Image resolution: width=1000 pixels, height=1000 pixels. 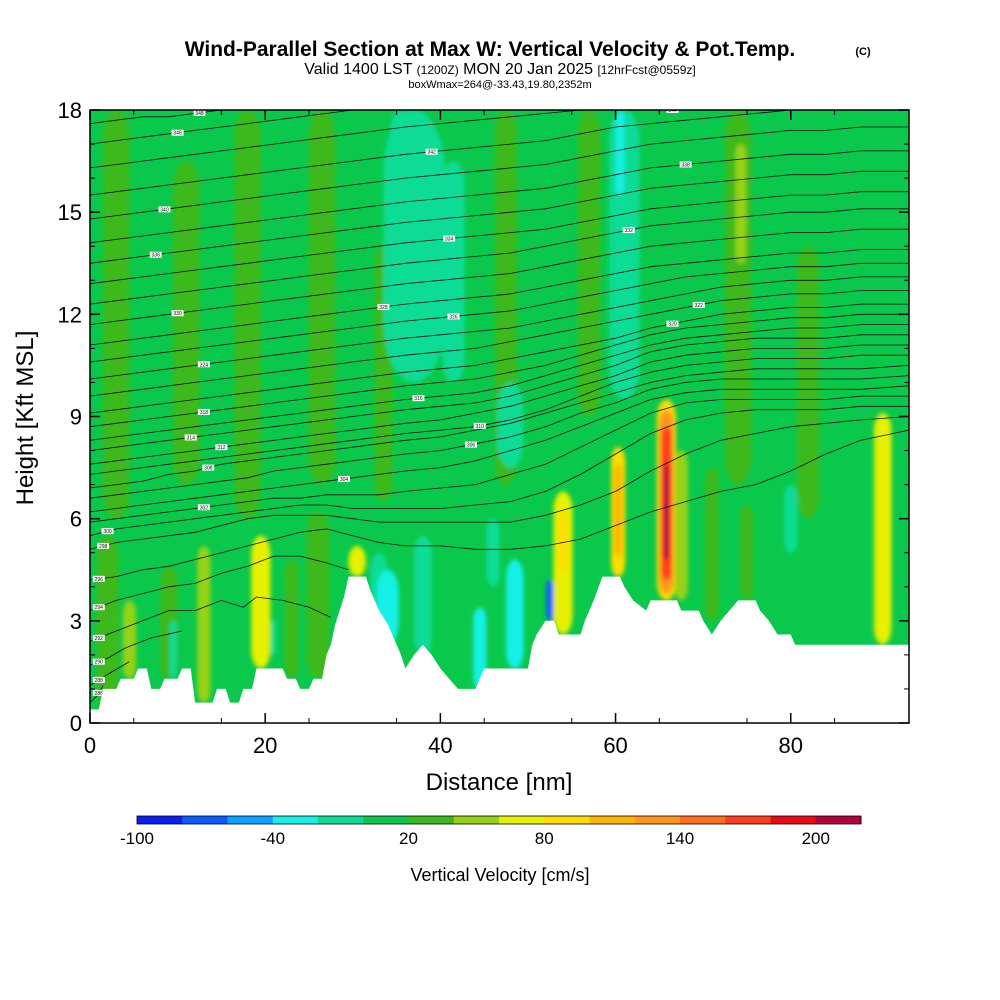 What do you see at coordinates (90, 745) in the screenshot?
I see `x-tick-label: 0` at bounding box center [90, 745].